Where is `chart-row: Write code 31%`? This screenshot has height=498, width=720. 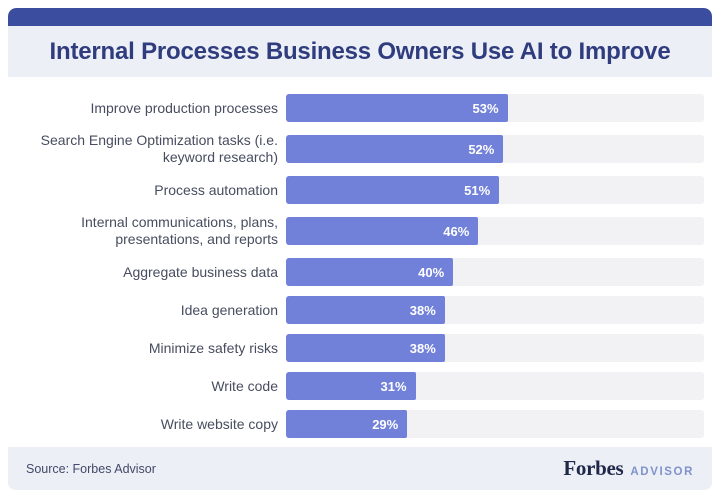
chart-row: Write code 31% is located at coordinates (365, 386).